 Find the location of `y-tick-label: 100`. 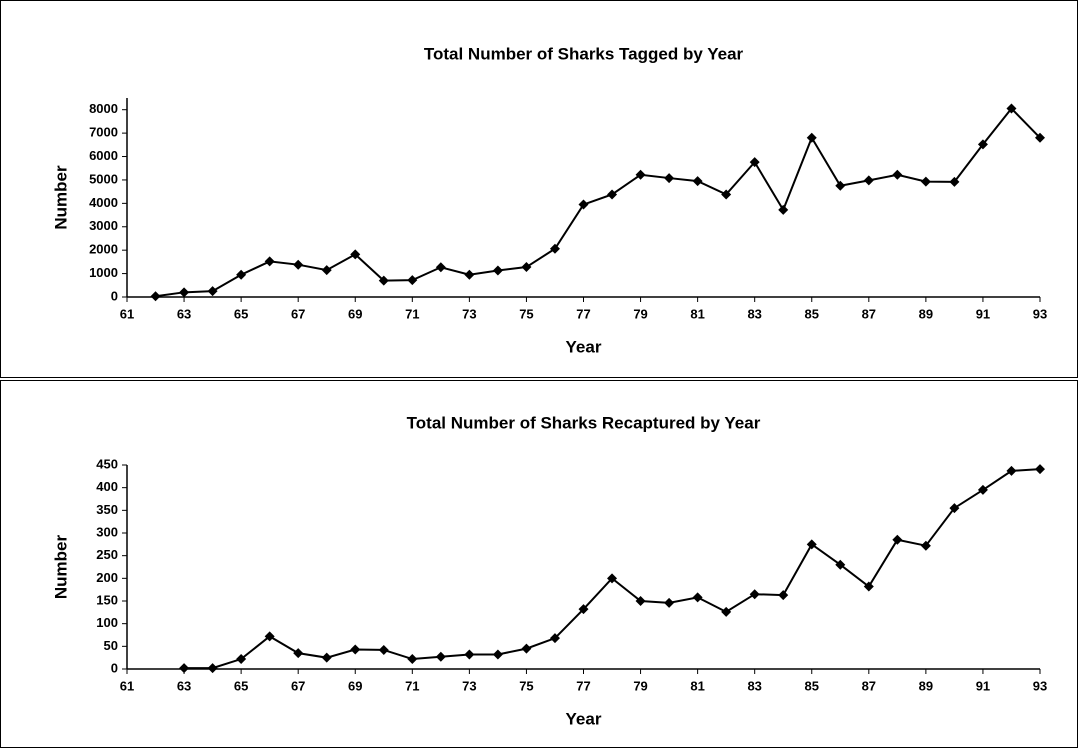

y-tick-label: 100 is located at coordinates (107, 622).